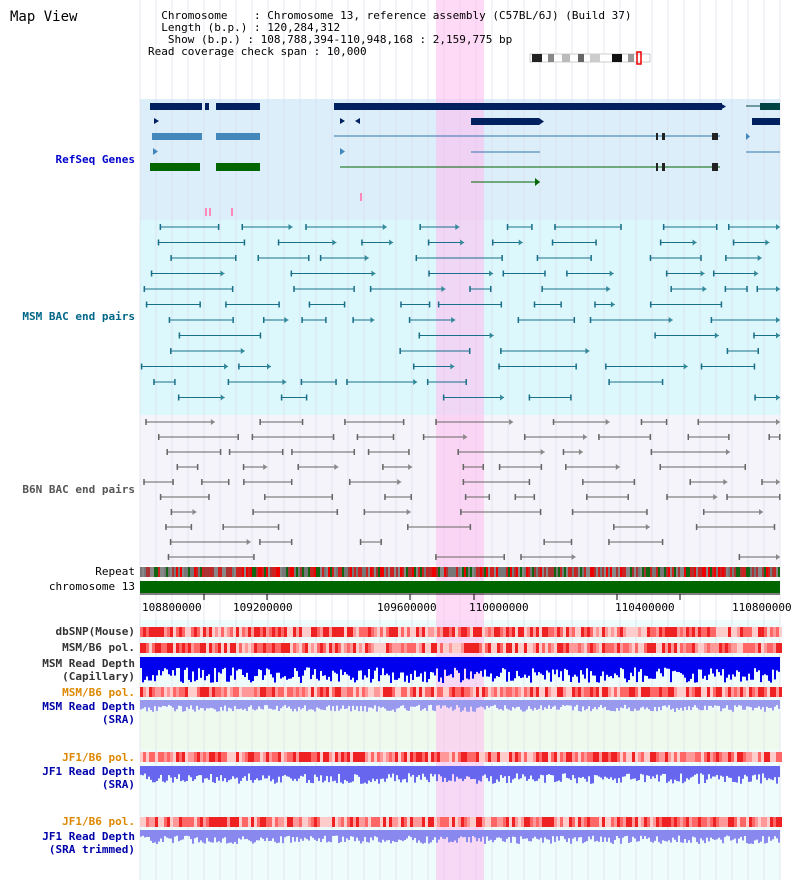 This screenshot has height=880, width=800. What do you see at coordinates (78, 489) in the screenshot?
I see `track-label-b6n-bac: B6N BAC end pairs` at bounding box center [78, 489].